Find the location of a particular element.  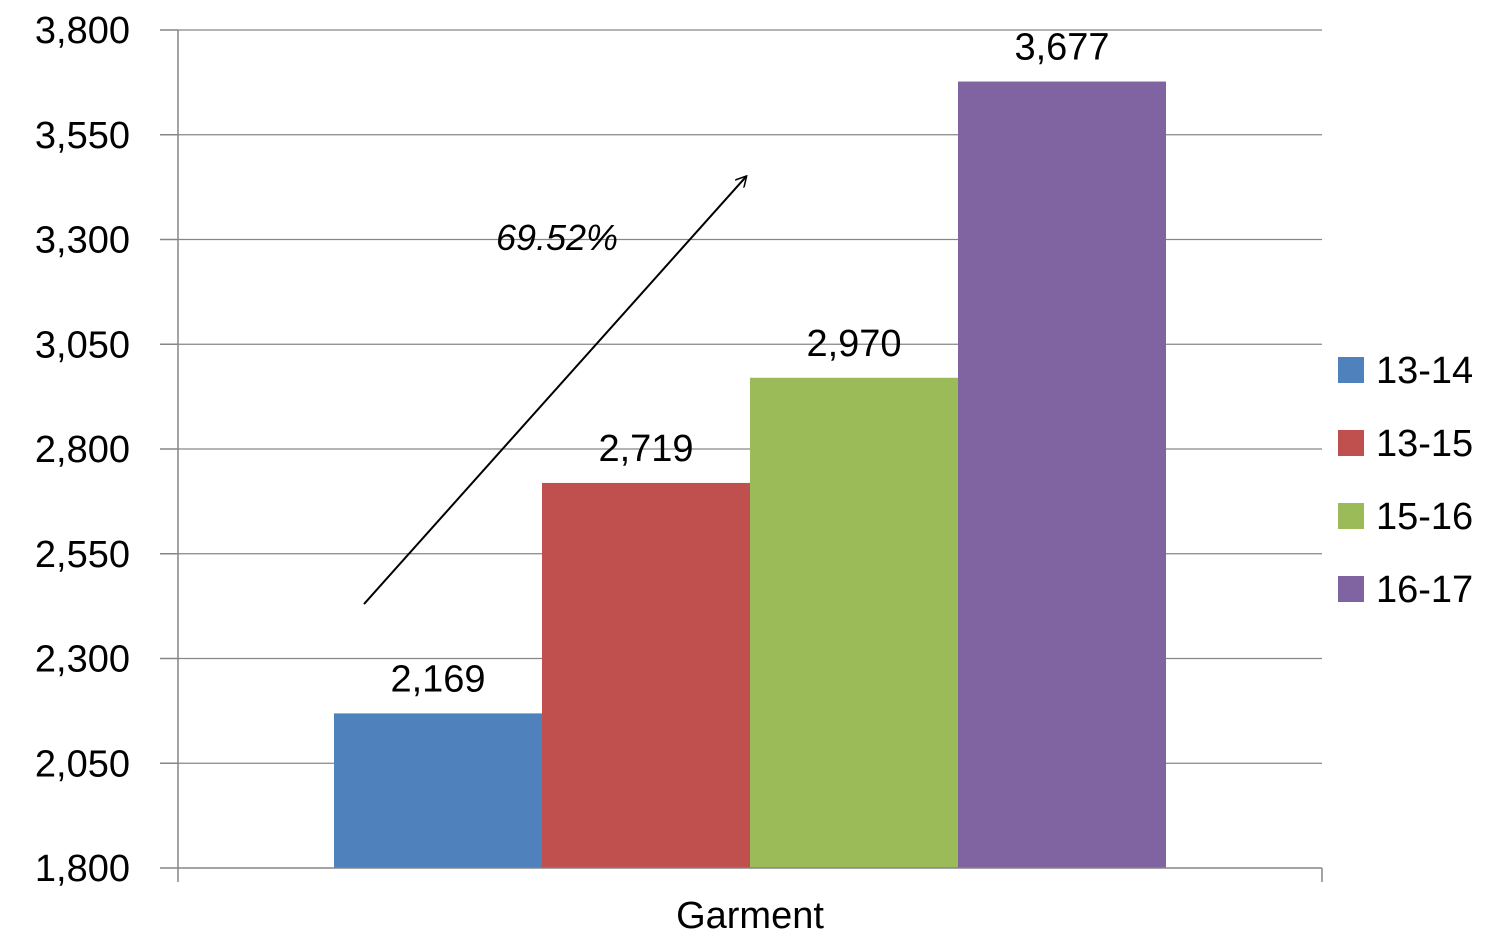

x-axis-labels: Garment is located at coordinates (750, 902).